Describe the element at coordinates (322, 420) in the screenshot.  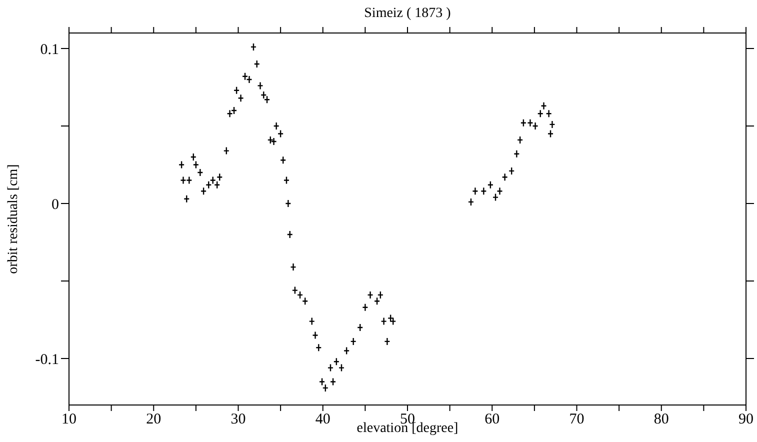
I see `x-tick-label: 40` at that location.